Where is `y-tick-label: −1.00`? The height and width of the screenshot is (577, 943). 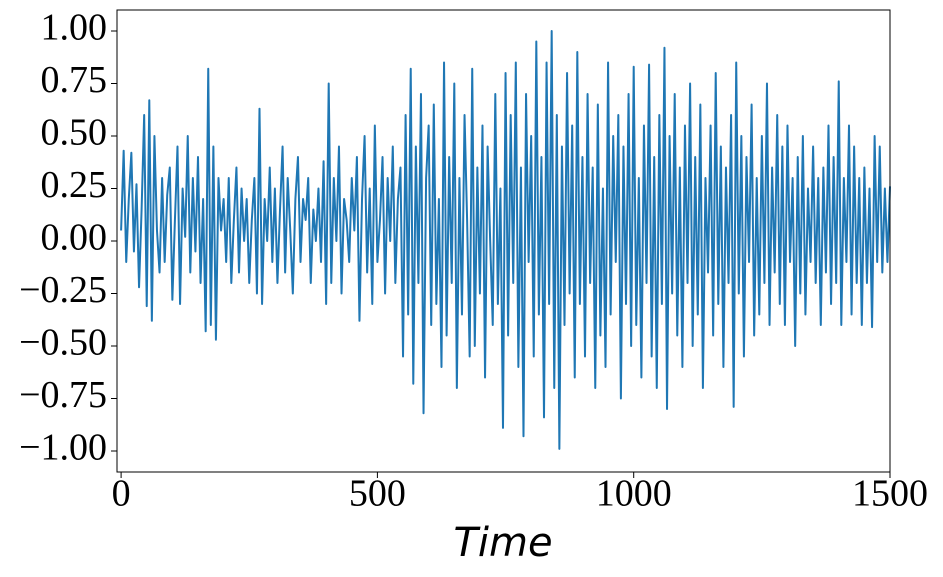 y-tick-label: −1.00 is located at coordinates (63, 448).